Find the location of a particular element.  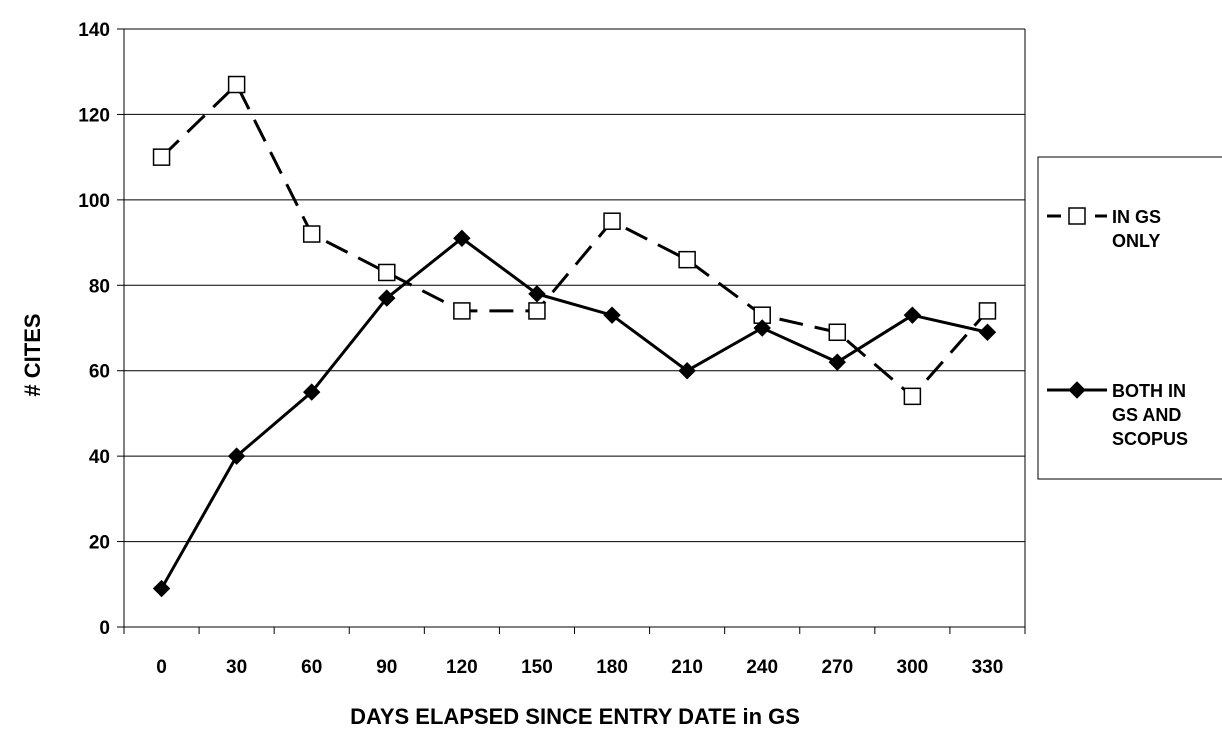

y-axis-ticks: 0 20 40 60 80 100 120 140 is located at coordinates (101, 329).